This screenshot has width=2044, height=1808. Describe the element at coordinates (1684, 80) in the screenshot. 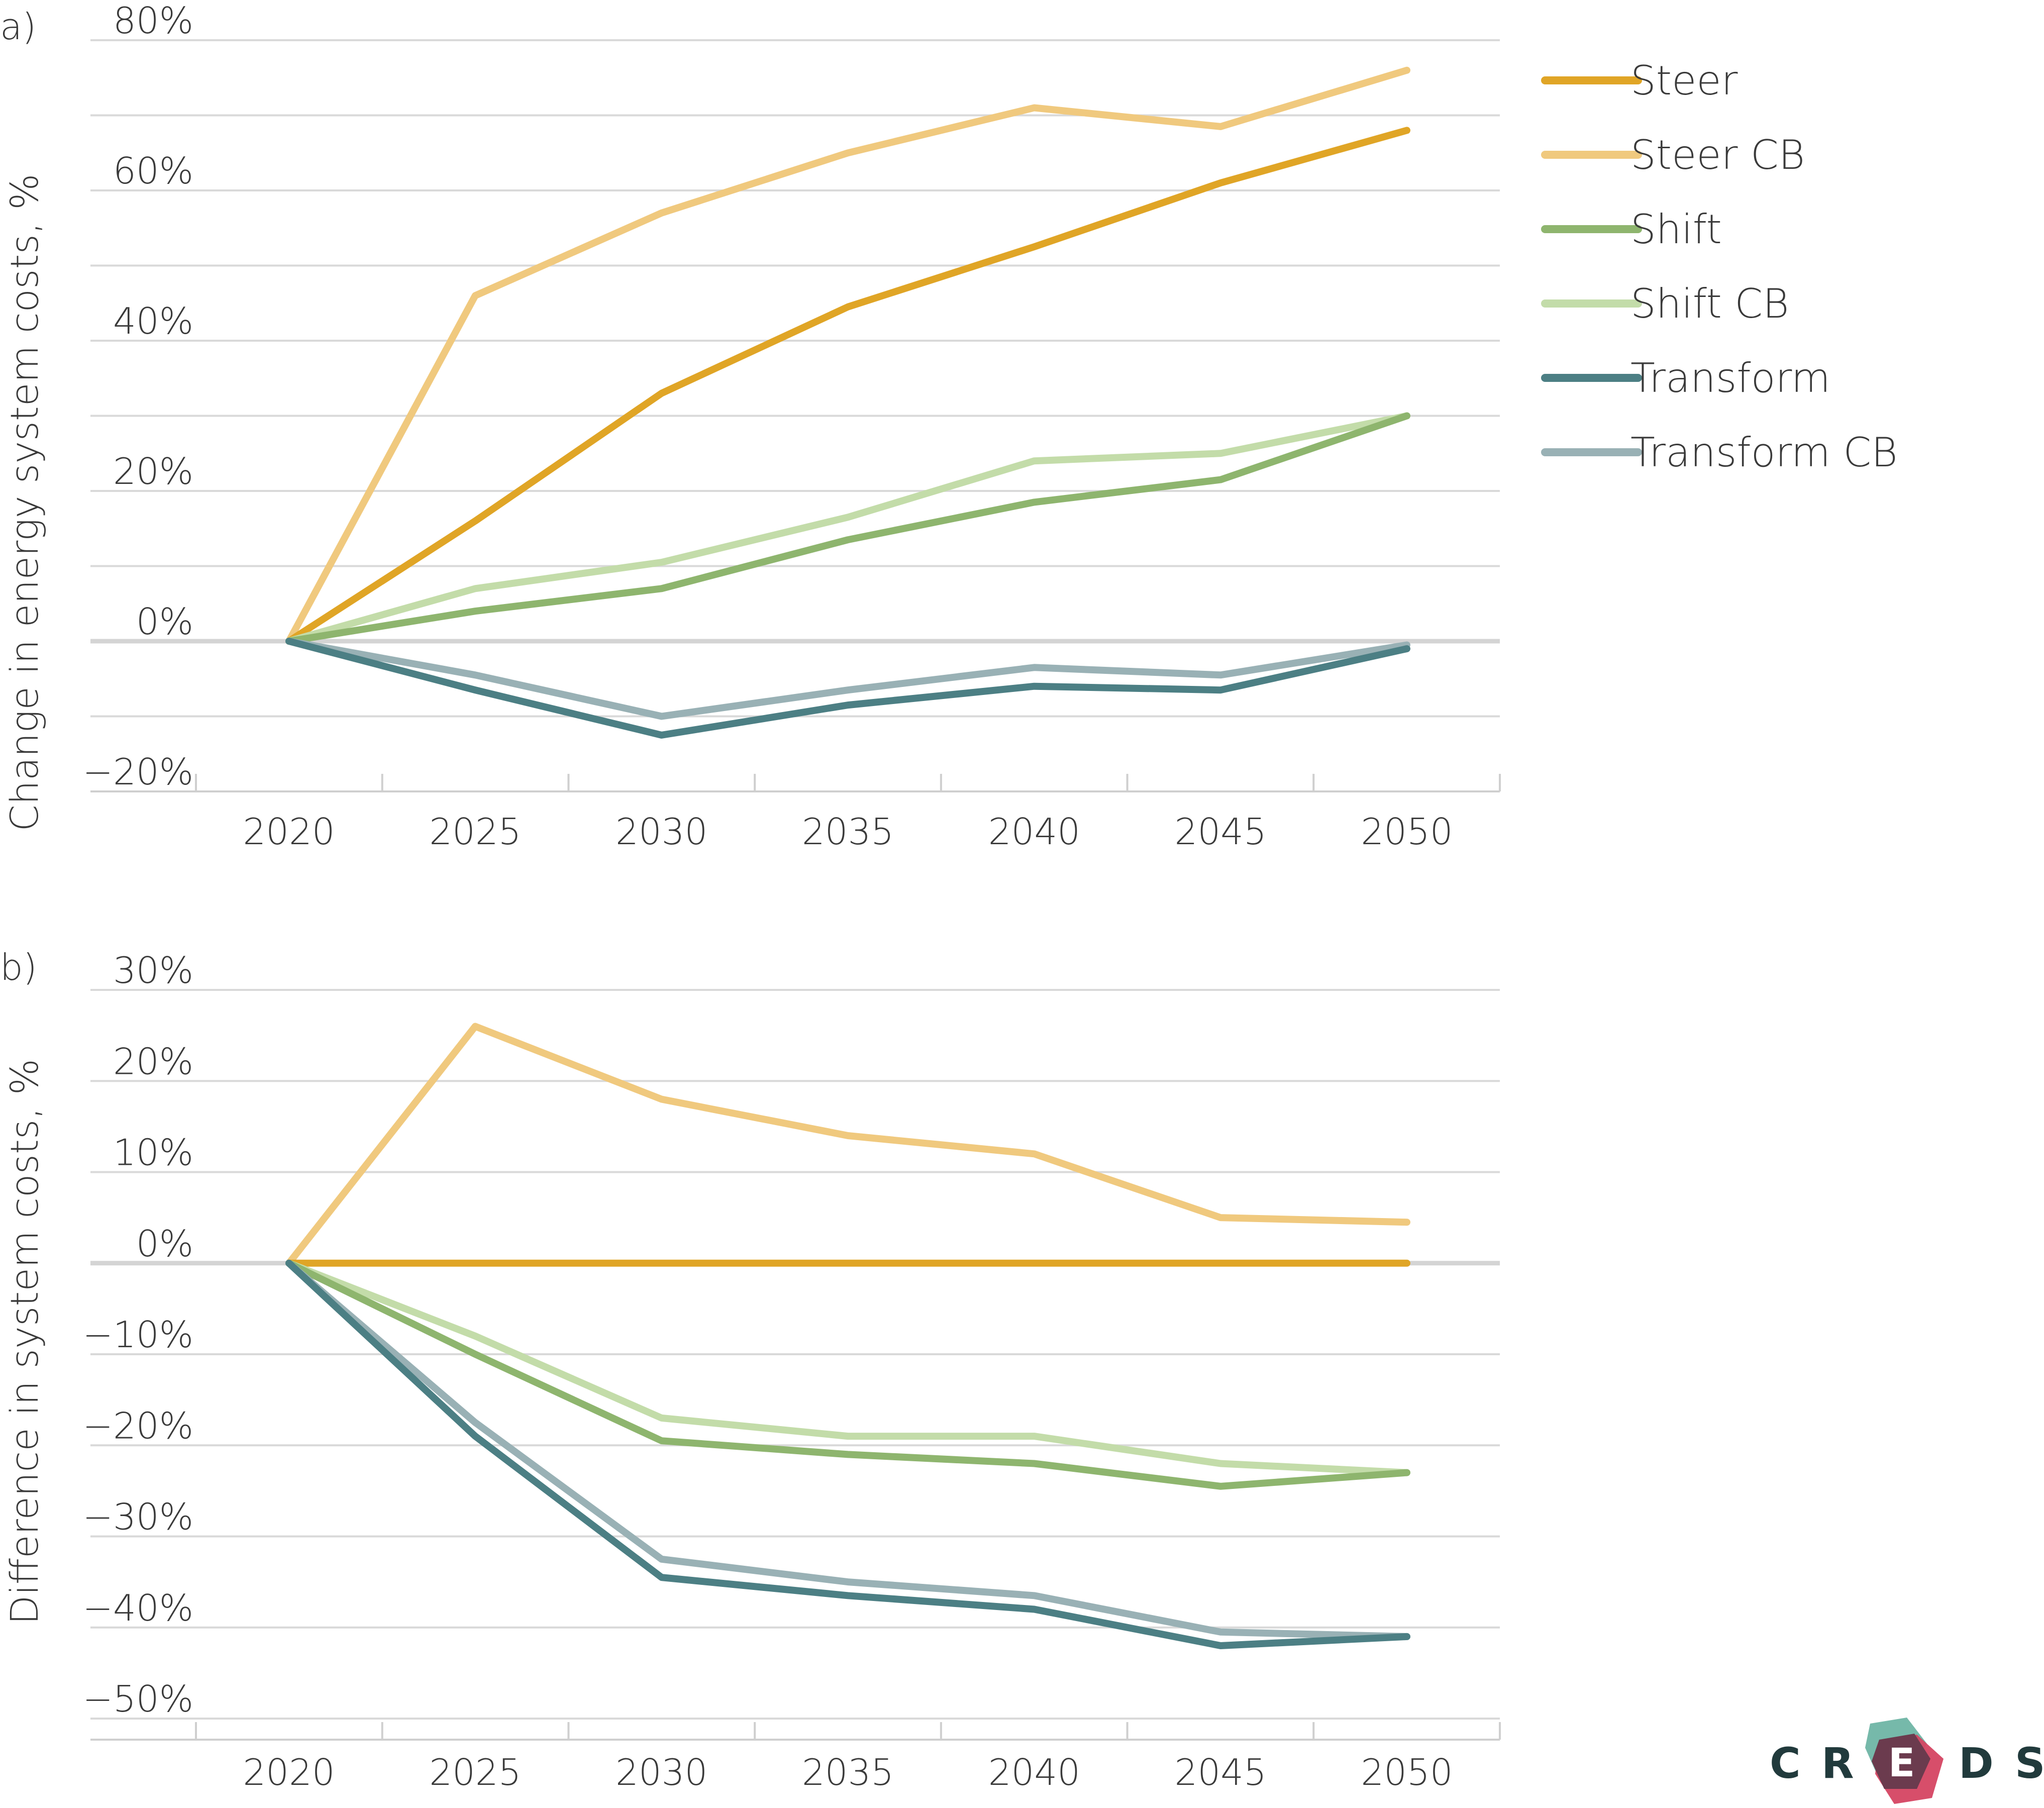

I see `legend-label-steer: Steer` at that location.